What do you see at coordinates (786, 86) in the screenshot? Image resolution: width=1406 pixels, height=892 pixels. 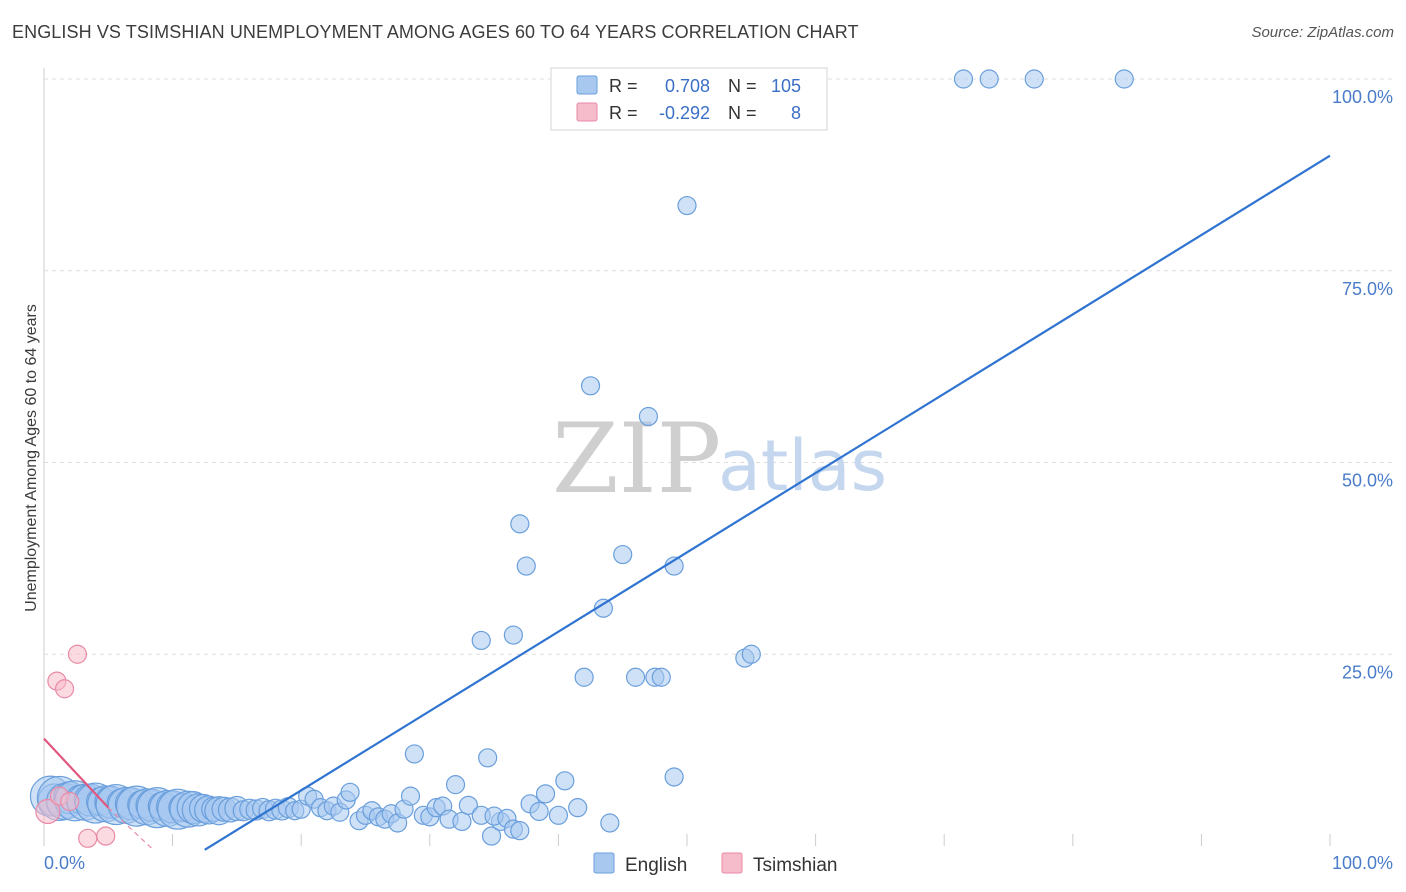 I see `legend-n-value-english: 105` at bounding box center [786, 86].